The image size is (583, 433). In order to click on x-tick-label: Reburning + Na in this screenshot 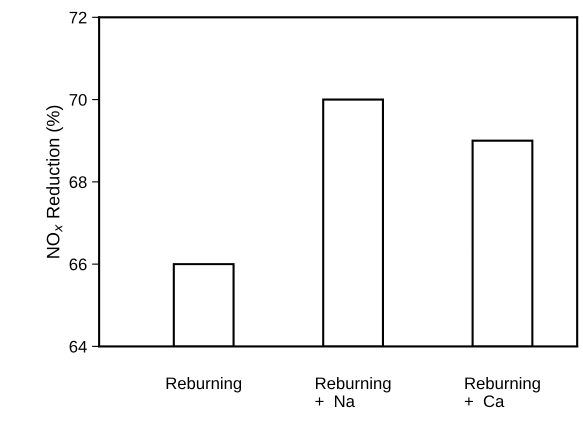, I will do `click(352, 392)`.